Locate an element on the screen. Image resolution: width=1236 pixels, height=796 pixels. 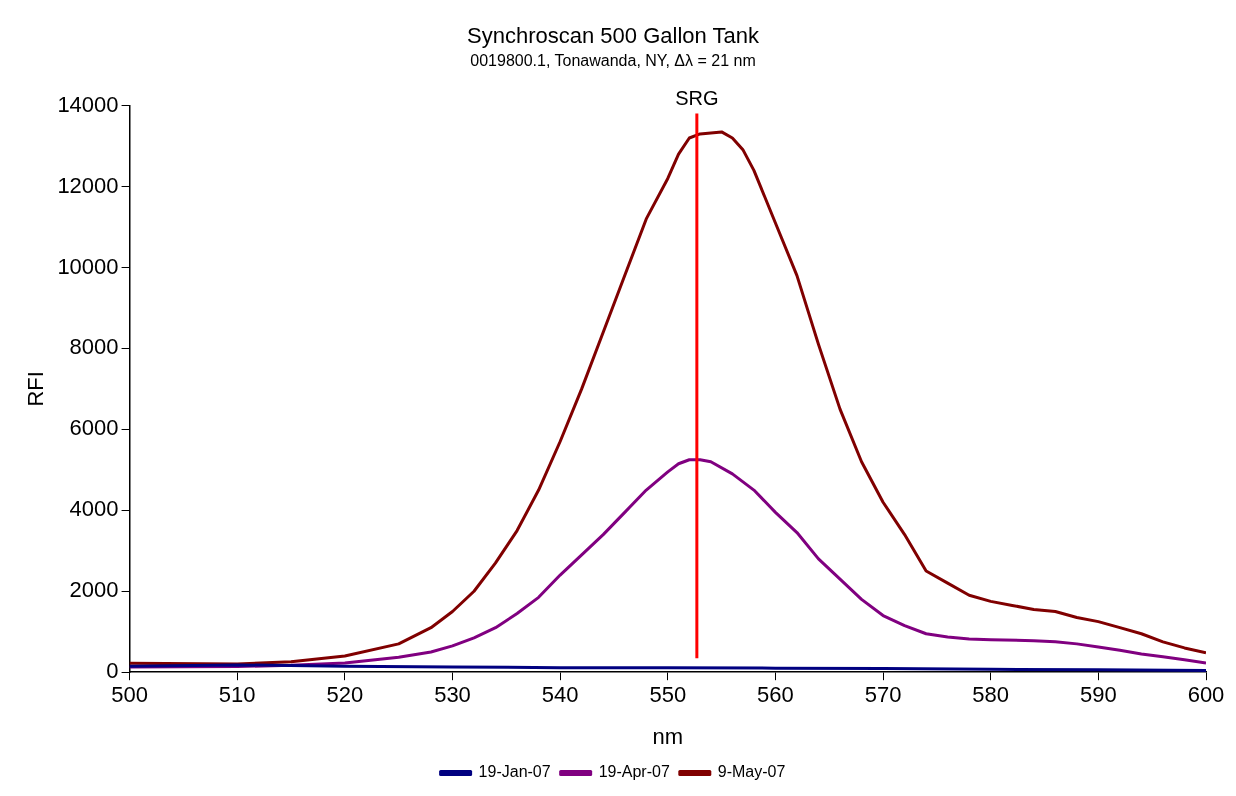
ref-line-label: SRG is located at coordinates (697, 98).